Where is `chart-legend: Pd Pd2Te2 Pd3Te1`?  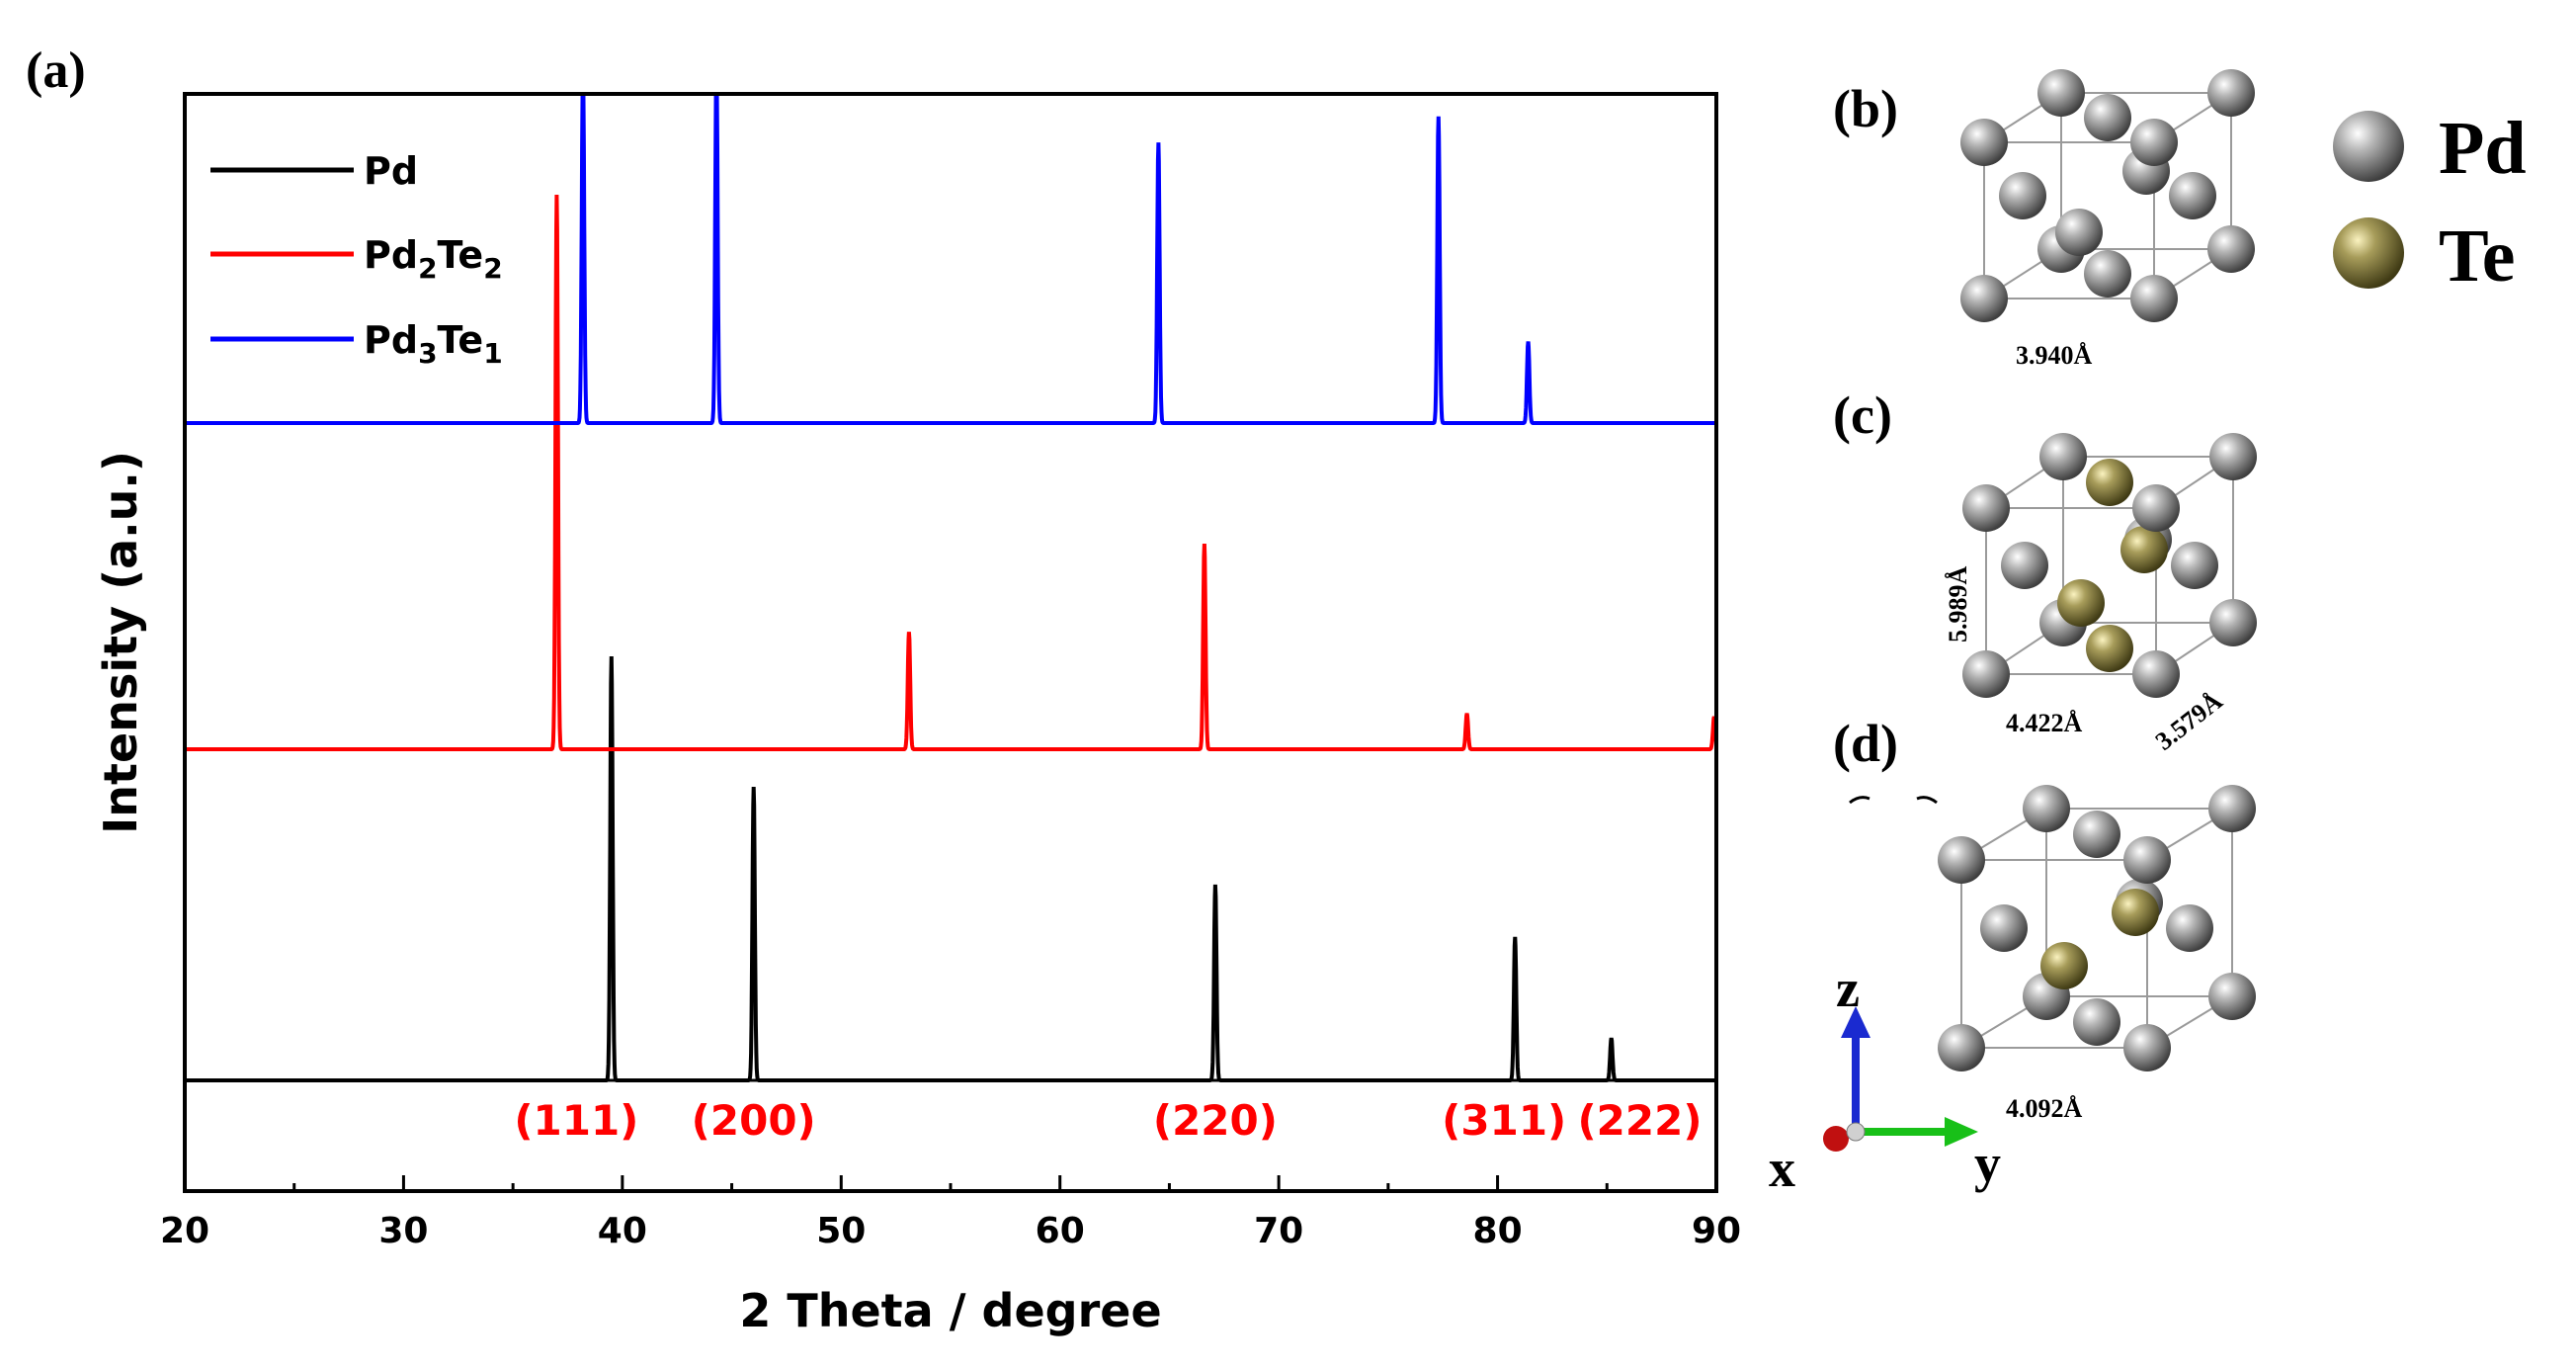 chart-legend: Pd Pd2Te2 Pd3Te1 is located at coordinates (356, 259).